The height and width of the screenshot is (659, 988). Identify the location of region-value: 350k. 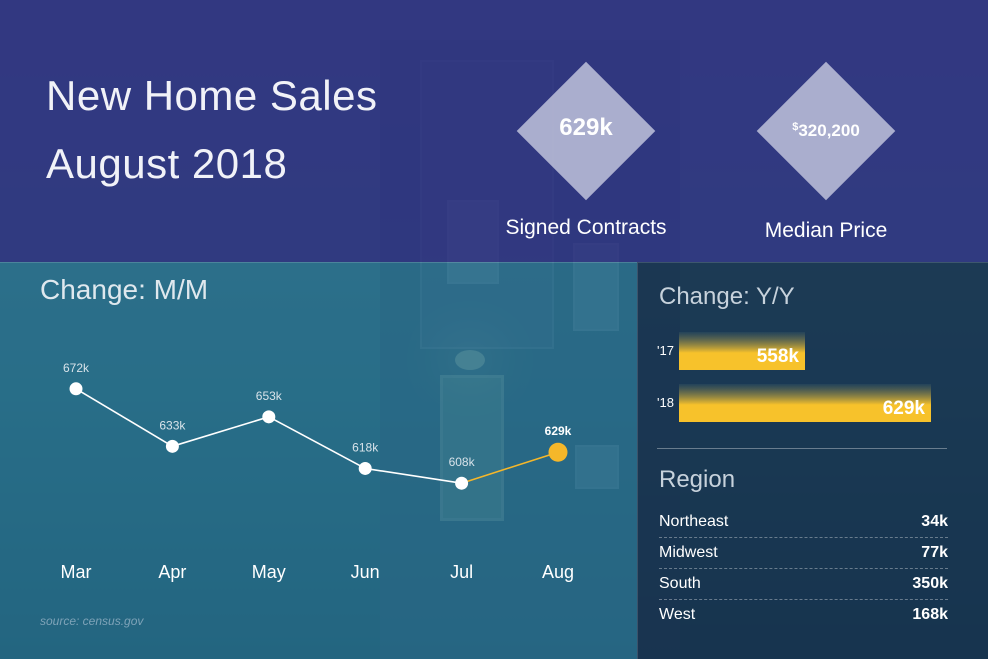
(930, 583).